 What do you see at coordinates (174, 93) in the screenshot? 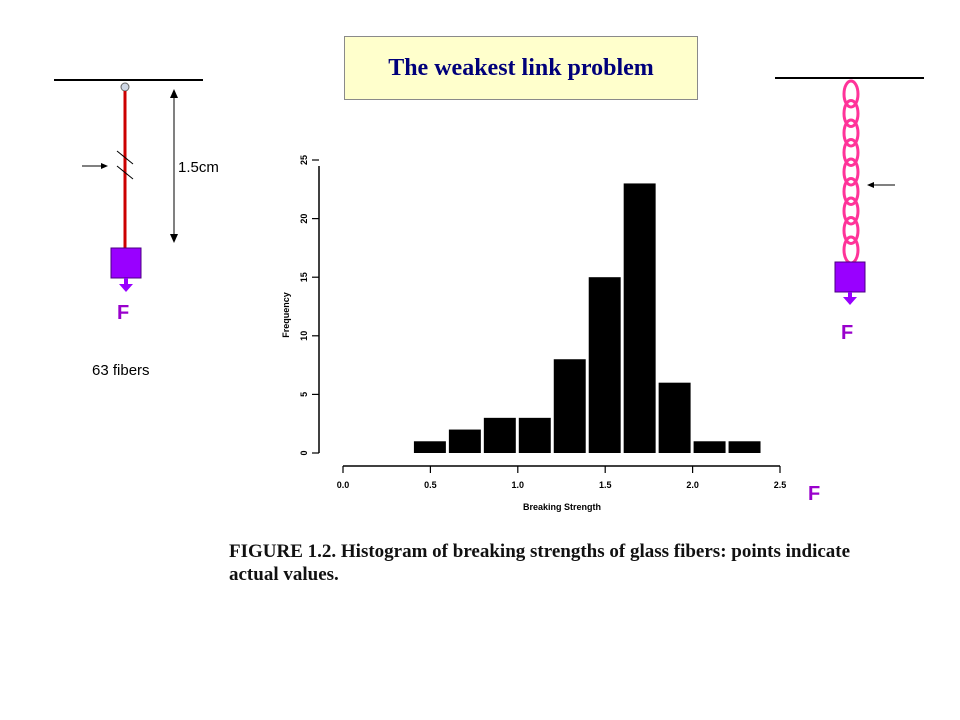
I see `length-arrow-top` at bounding box center [174, 93].